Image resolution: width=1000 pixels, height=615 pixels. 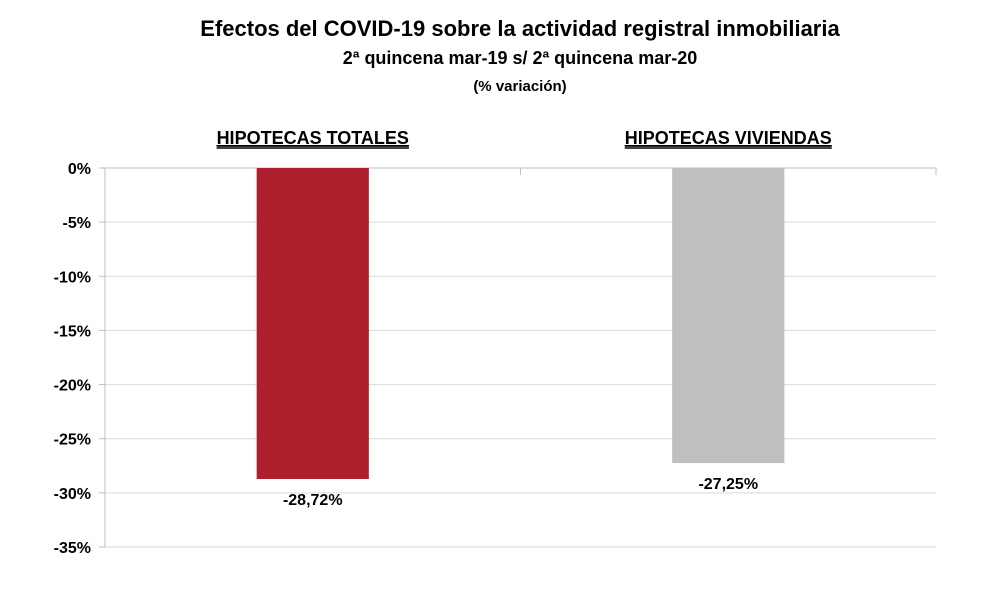 I want to click on chart-subtitle: 2ª quincena mar-19 s/ 2ª quincena mar-20, so click(x=520, y=58).